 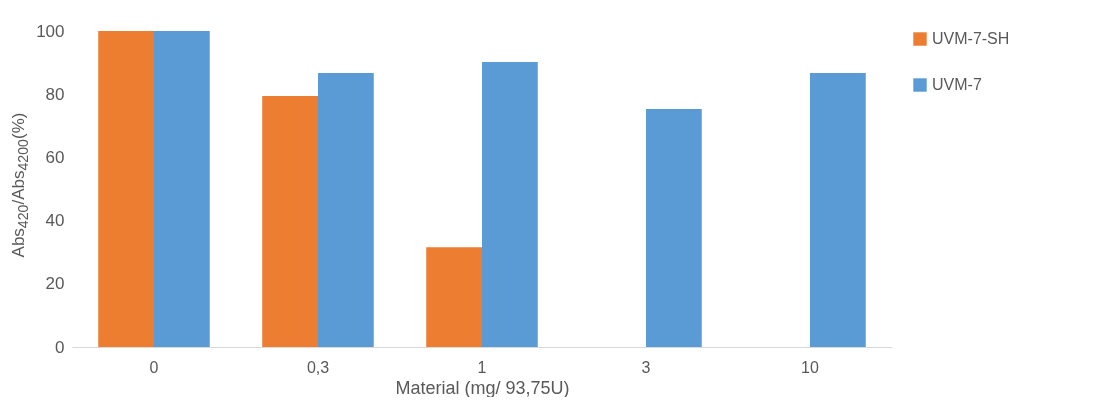 What do you see at coordinates (810, 367) in the screenshot?
I see `x-tick-label: 10` at bounding box center [810, 367].